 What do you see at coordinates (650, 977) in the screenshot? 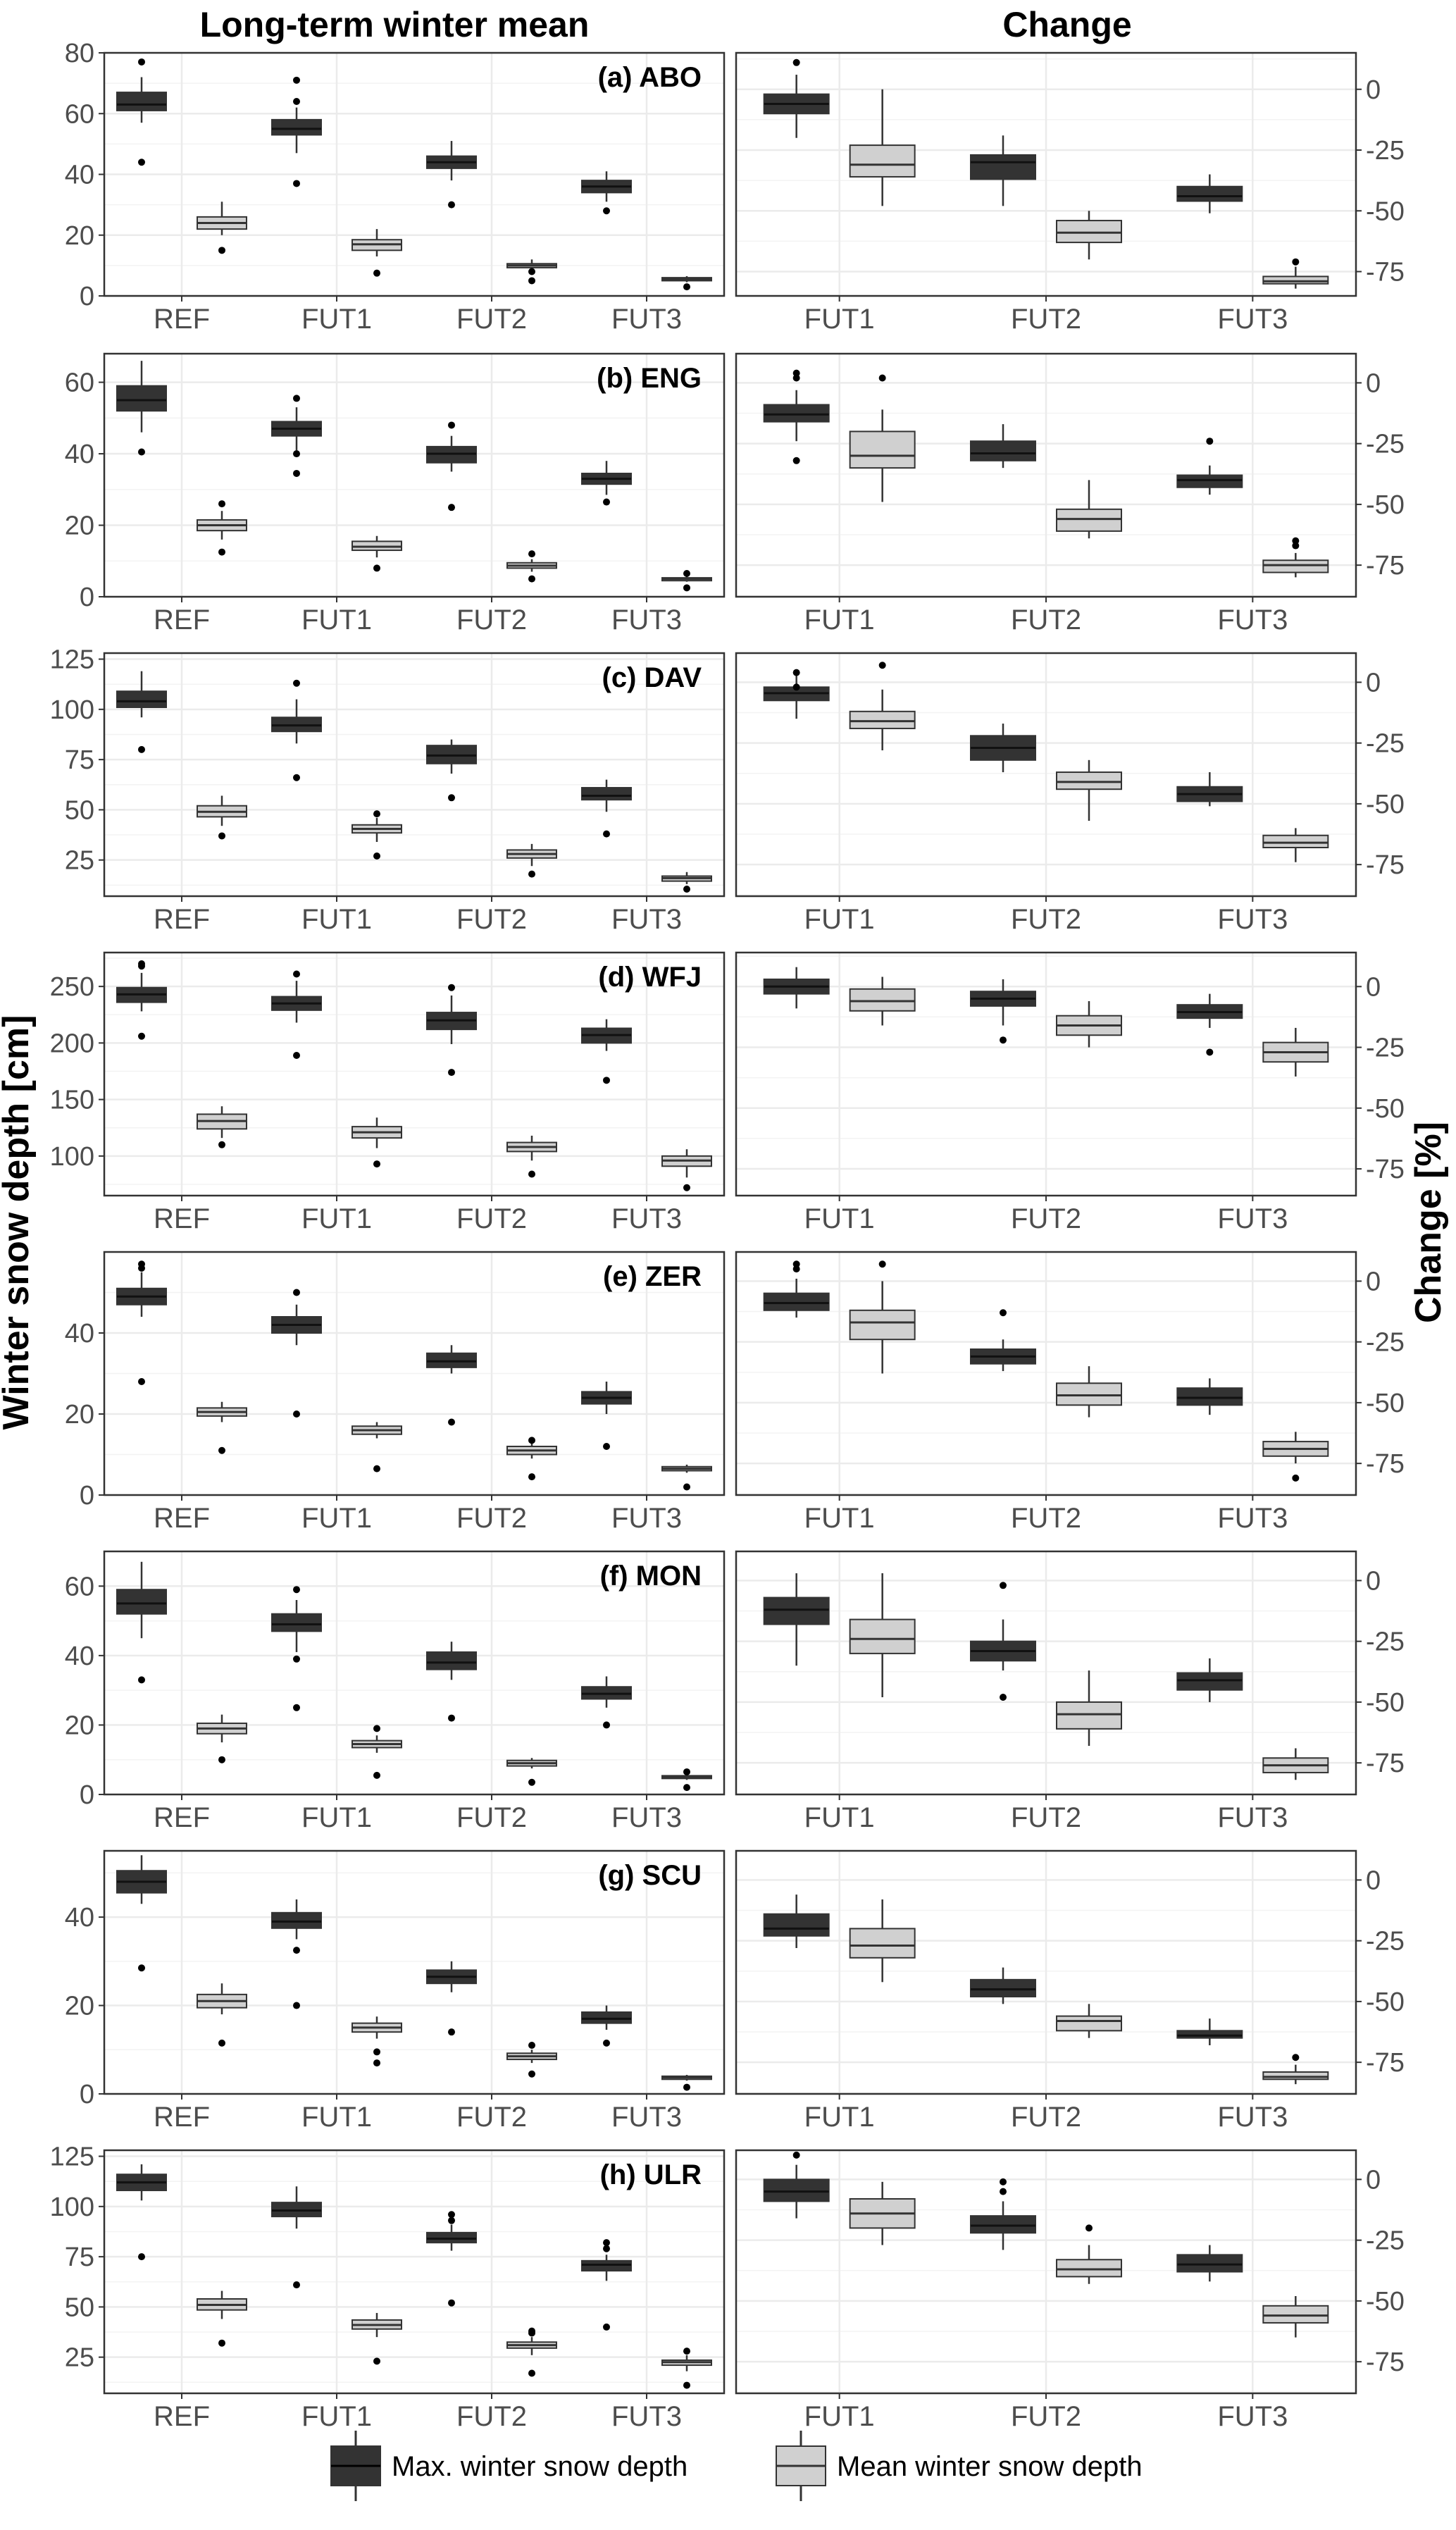
I see `station-label: (d) WFJ` at bounding box center [650, 977].